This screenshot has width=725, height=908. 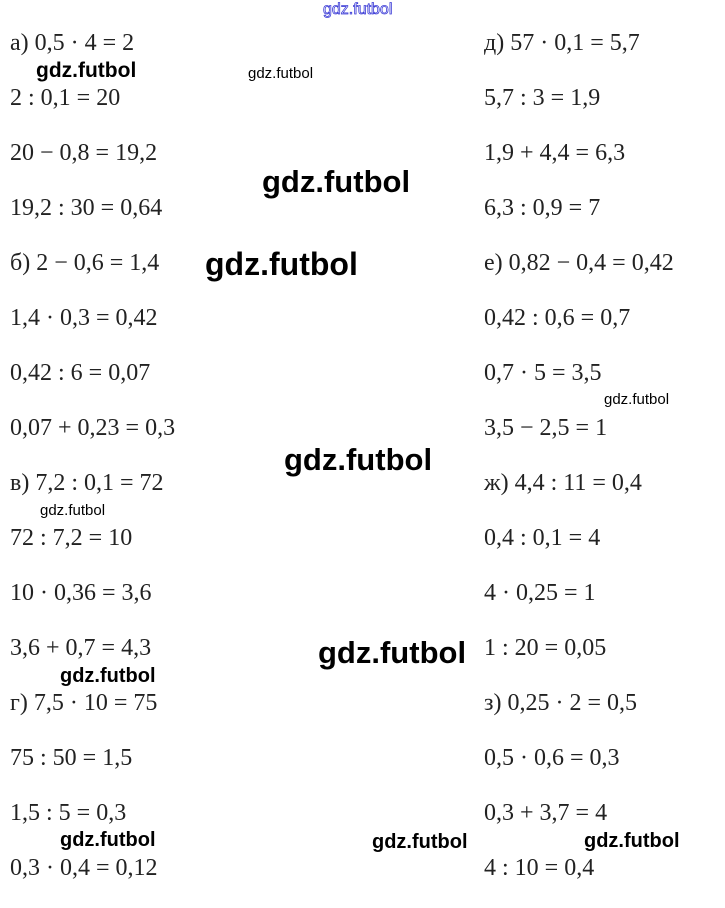 What do you see at coordinates (87, 483) in the screenshot?
I see `equation: в) 7,2 : 0,1 = 72` at bounding box center [87, 483].